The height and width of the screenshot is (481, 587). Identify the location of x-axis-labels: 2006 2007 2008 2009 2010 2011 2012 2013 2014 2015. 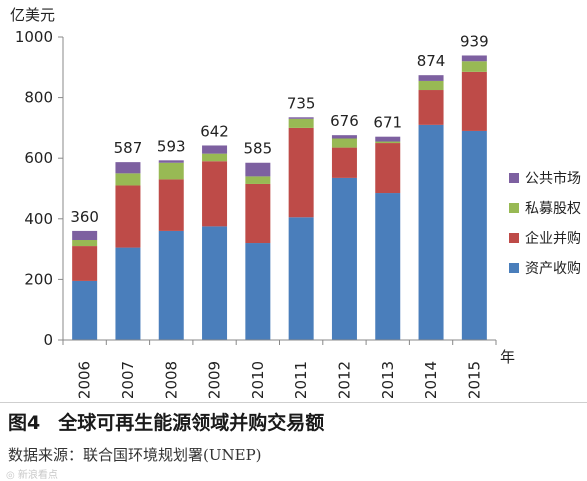
(279, 369).